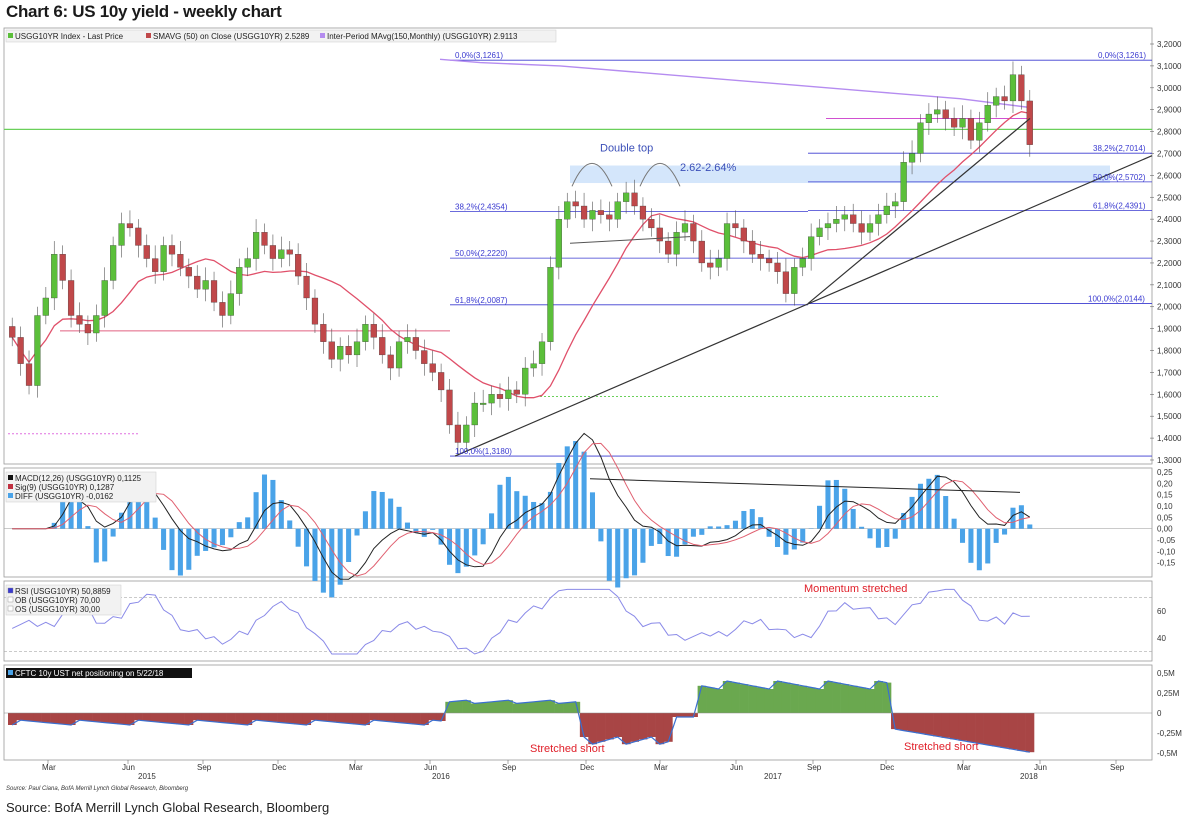 The width and height of the screenshot is (1200, 823). Describe the element at coordinates (441, 776) in the screenshot. I see `x-year: 2016` at that location.